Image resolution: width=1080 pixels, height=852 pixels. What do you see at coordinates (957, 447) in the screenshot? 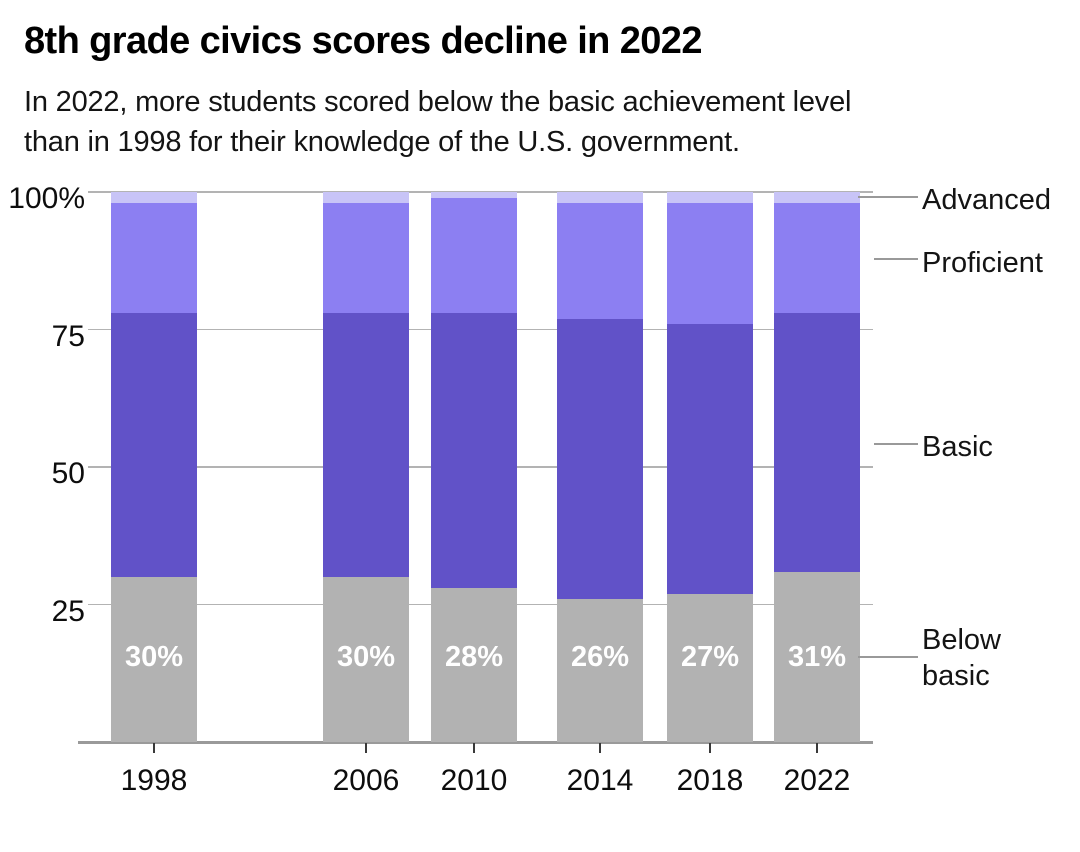
I see `legend-label-basic: Basic` at bounding box center [957, 447].